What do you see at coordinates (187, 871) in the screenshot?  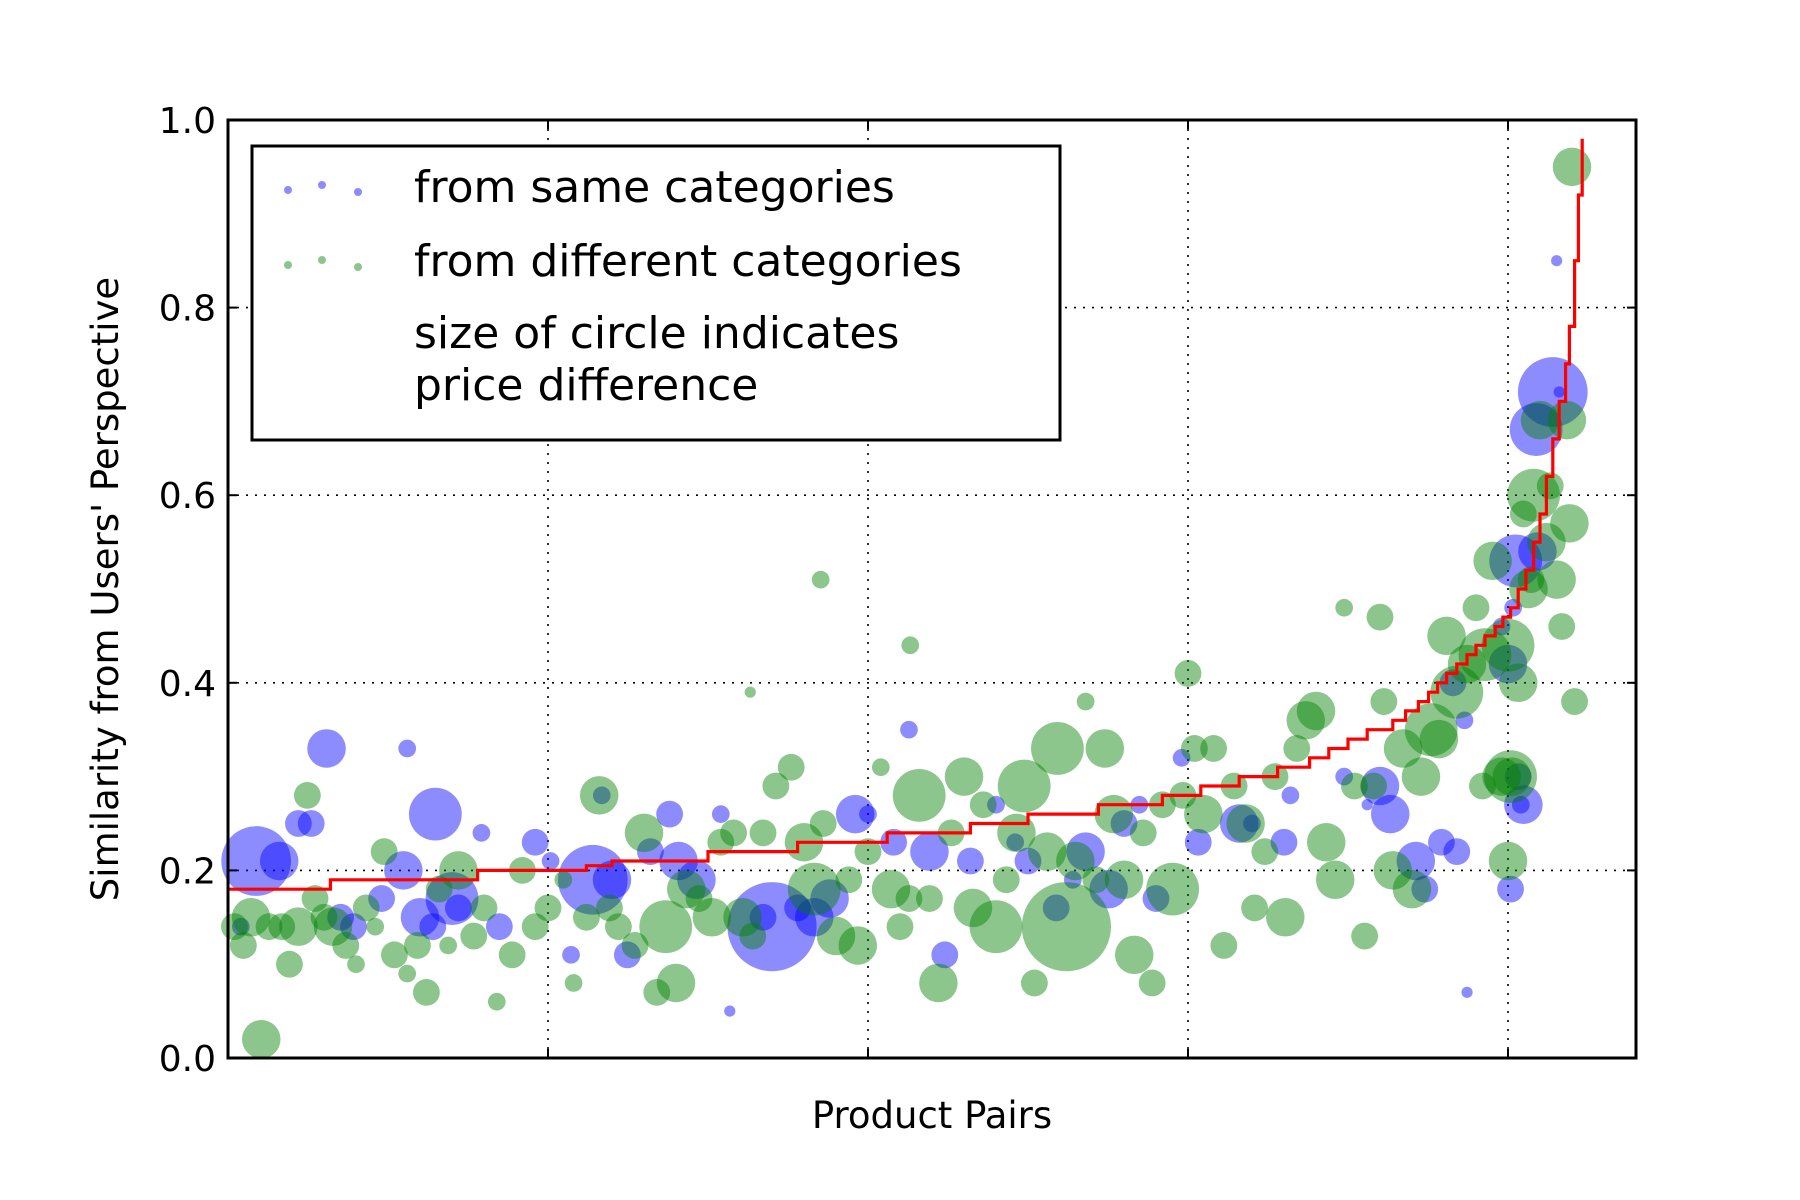 I see `y-tick-label: 0.2` at bounding box center [187, 871].